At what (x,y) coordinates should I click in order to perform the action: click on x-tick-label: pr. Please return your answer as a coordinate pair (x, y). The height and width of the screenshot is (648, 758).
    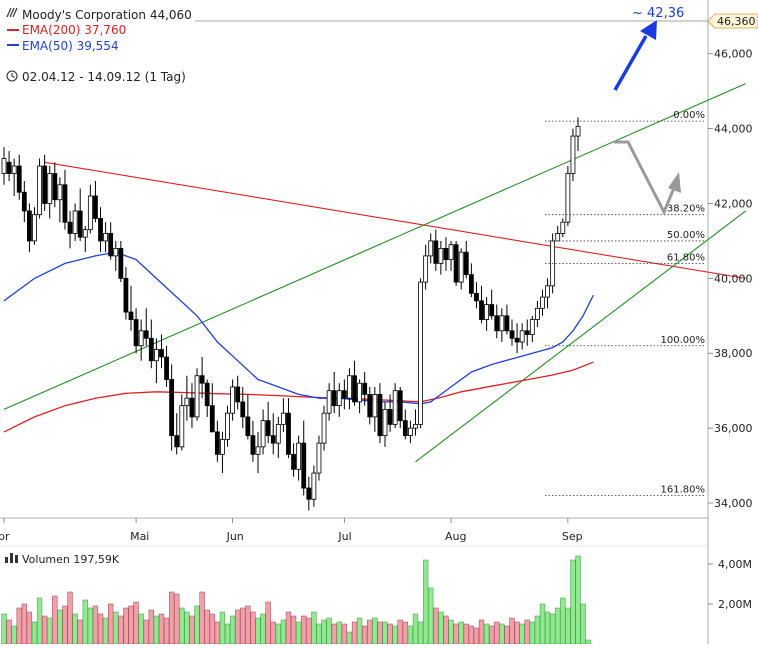
    Looking at the image, I should click on (5, 536).